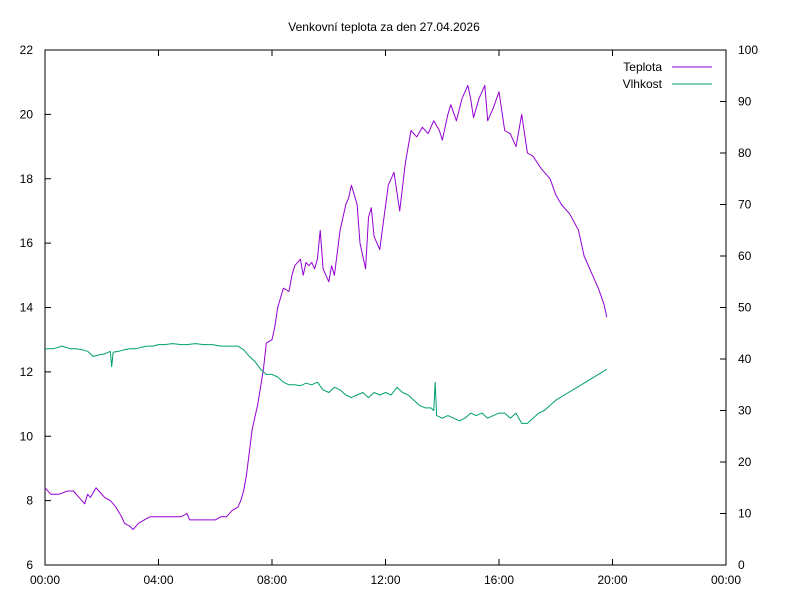 Image resolution: width=800 pixels, height=600 pixels. Describe the element at coordinates (643, 84) in the screenshot. I see `legend-label: Vlhkost` at that location.